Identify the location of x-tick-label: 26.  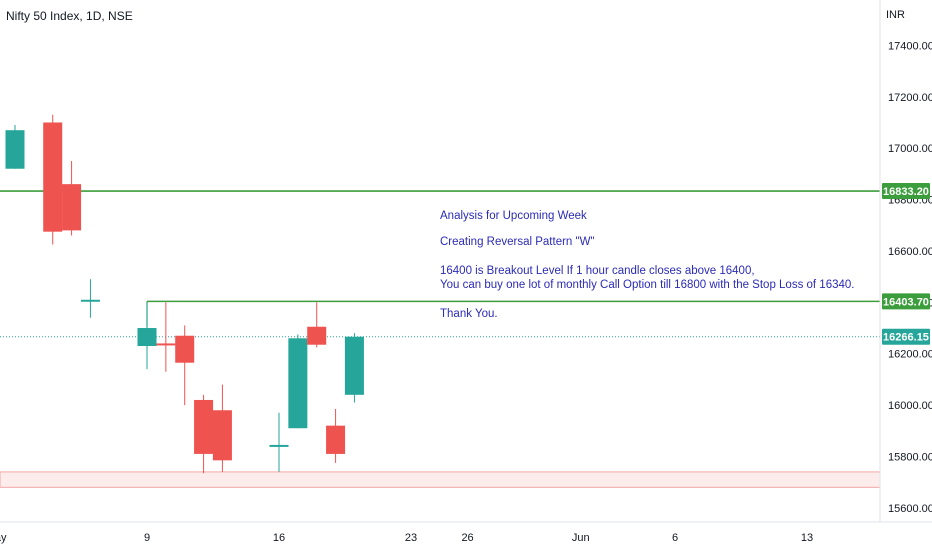
(467, 538).